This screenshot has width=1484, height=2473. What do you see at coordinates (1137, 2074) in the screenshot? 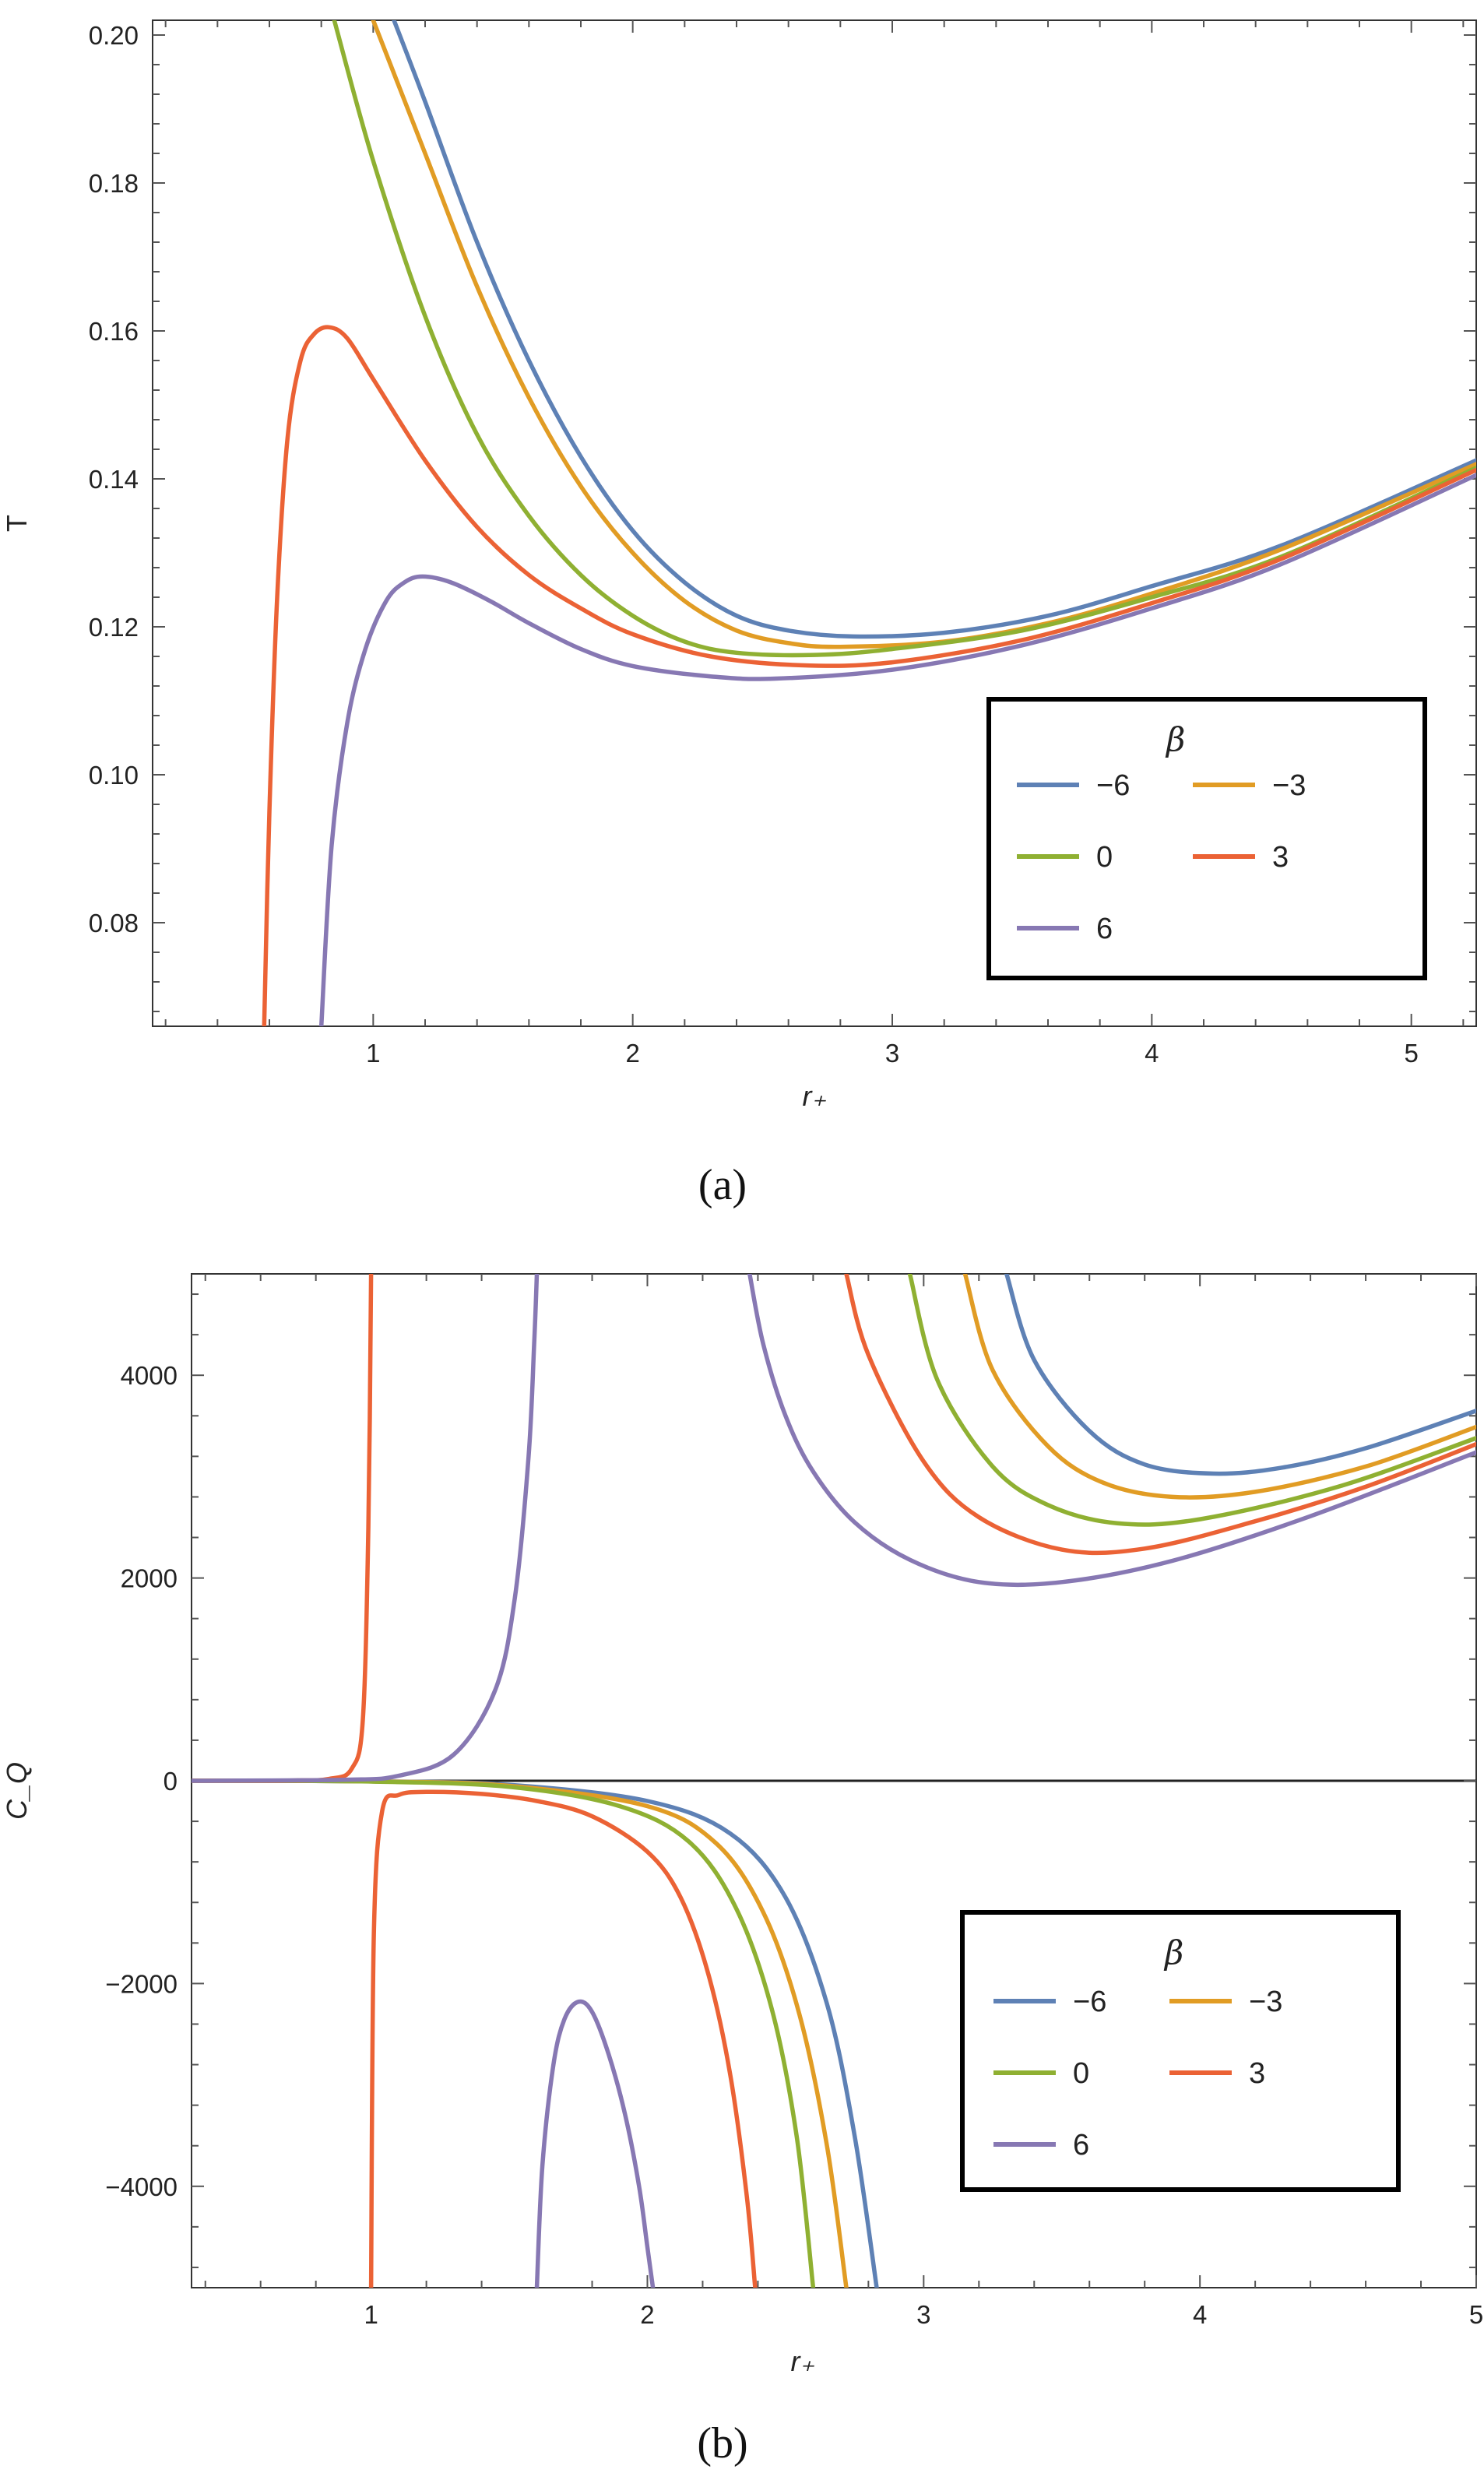
I see `panel-b-legend-items: −6 −3 0 3 6` at bounding box center [1137, 2074].